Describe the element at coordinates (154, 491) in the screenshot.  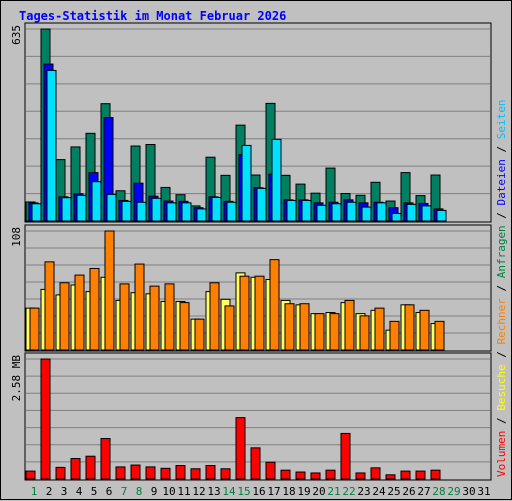
I see `x-tick-label-day-9: 9` at that location.